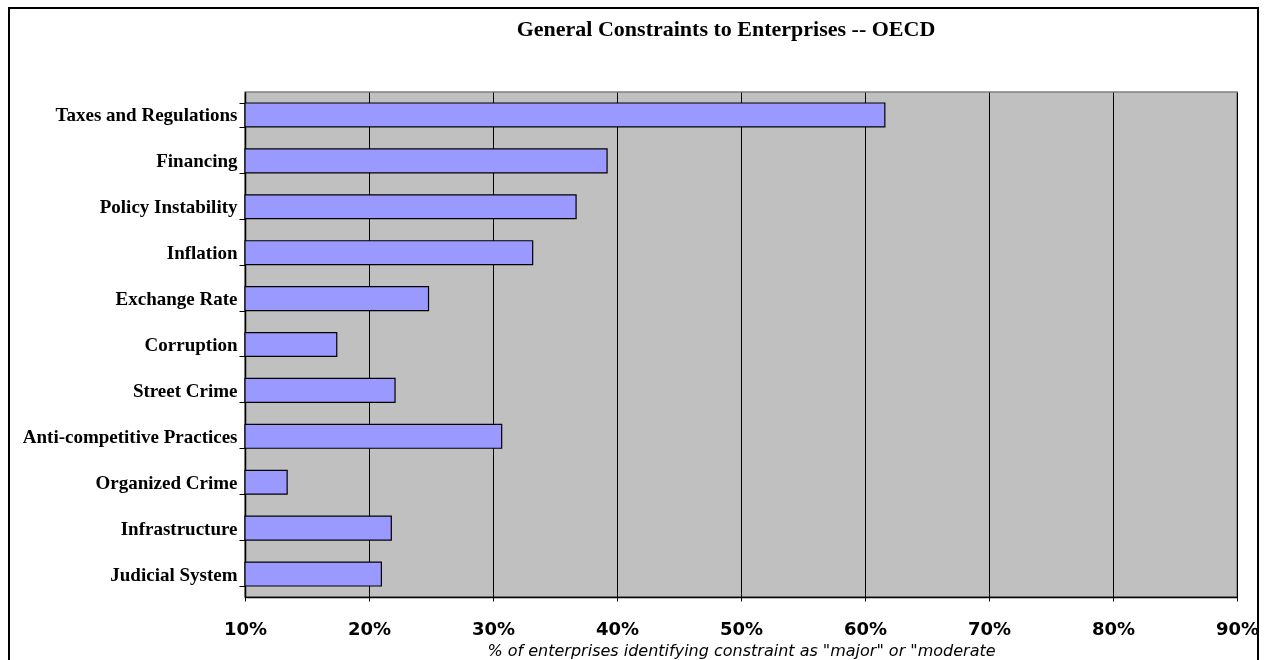 This screenshot has height=660, width=1272. I want to click on x-tick-label: 80%, so click(1113, 628).